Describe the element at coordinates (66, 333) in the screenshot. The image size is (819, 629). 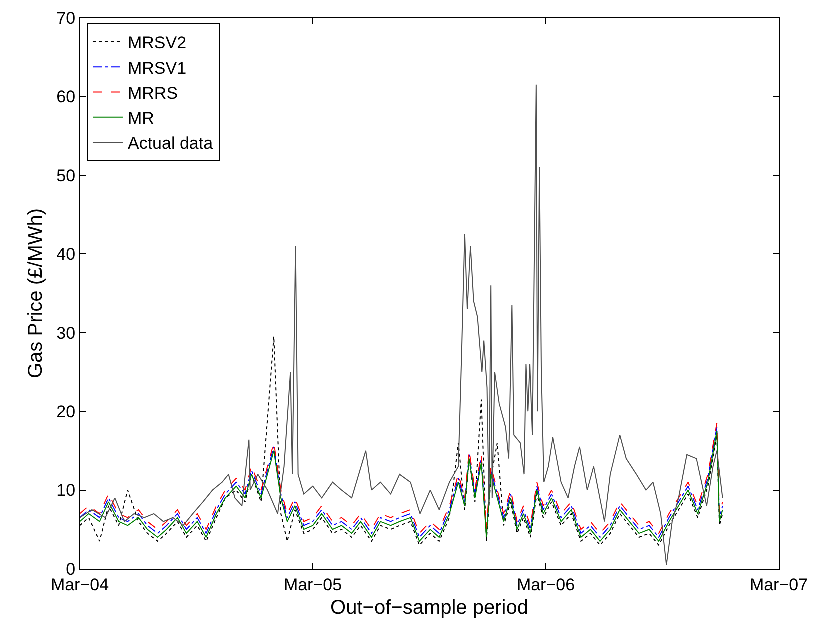
I see `y-tick-label: 30` at that location.